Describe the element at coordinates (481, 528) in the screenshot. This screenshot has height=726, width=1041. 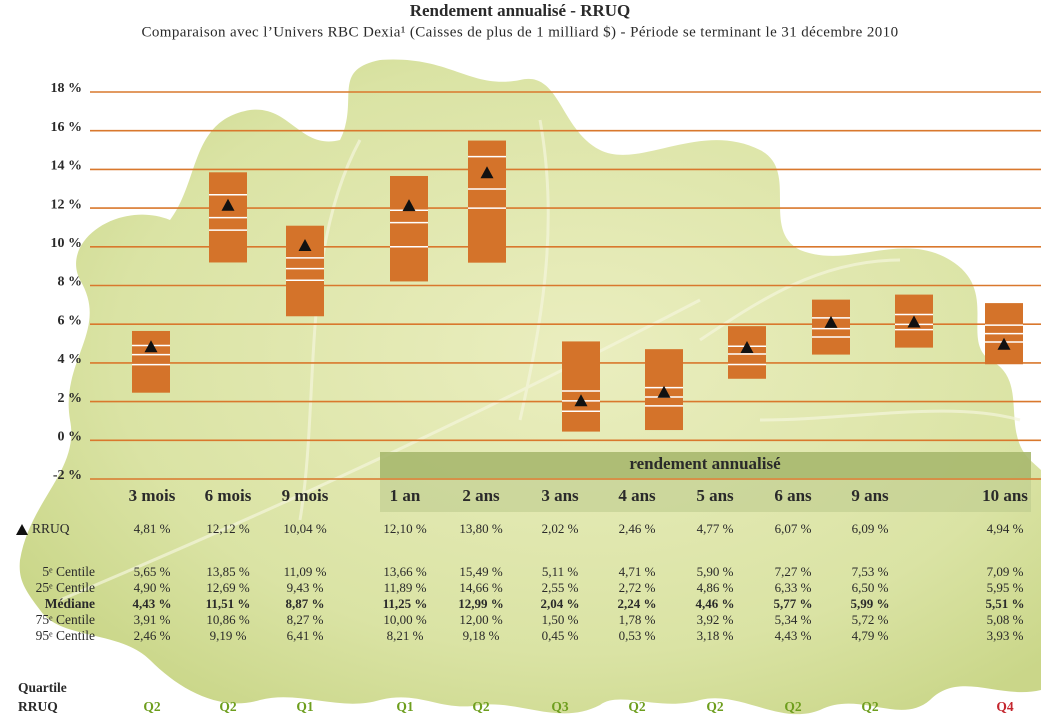
I see `value-label: 13,80 %` at that location.